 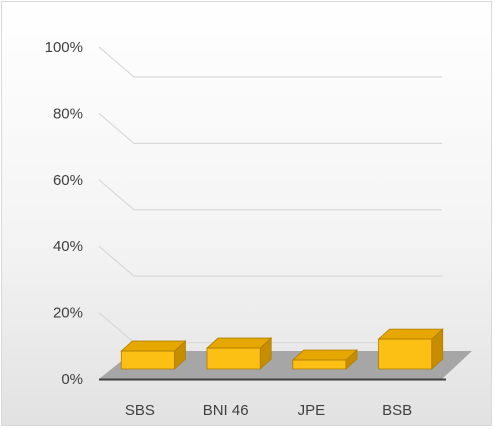 I want to click on y-tick-label: 20%, so click(x=68, y=313).